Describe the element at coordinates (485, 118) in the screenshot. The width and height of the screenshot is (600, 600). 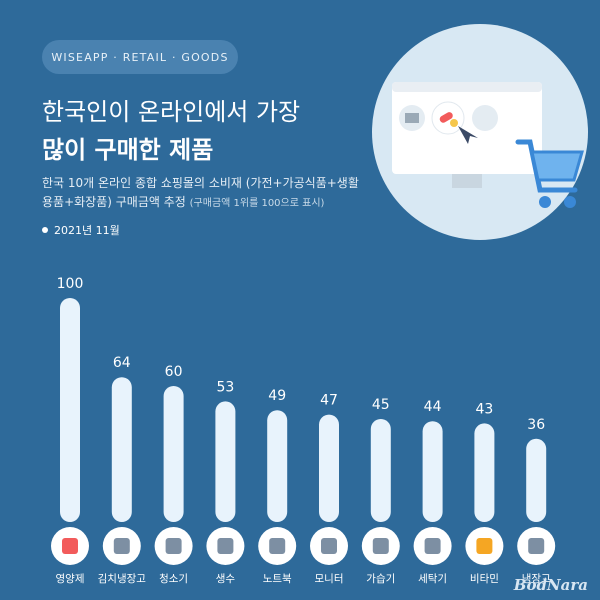
I see `vacuum-mini-icon` at that location.